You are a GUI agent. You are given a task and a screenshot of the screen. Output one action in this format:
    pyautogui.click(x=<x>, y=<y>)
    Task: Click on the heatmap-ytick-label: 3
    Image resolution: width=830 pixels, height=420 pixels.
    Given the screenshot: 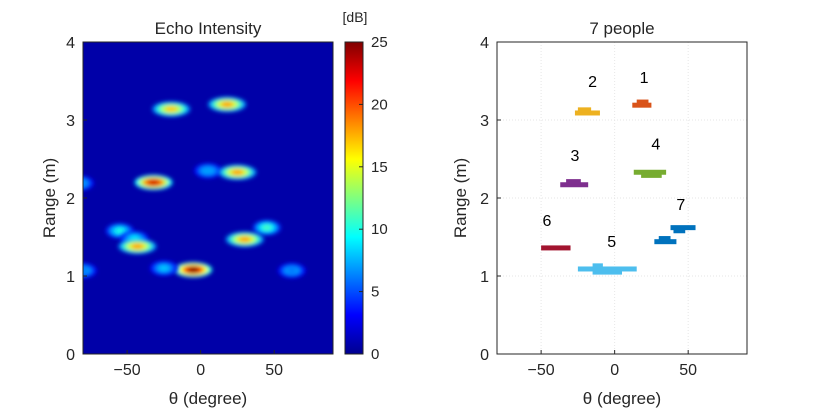 What is the action you would take?
    pyautogui.click(x=70, y=121)
    